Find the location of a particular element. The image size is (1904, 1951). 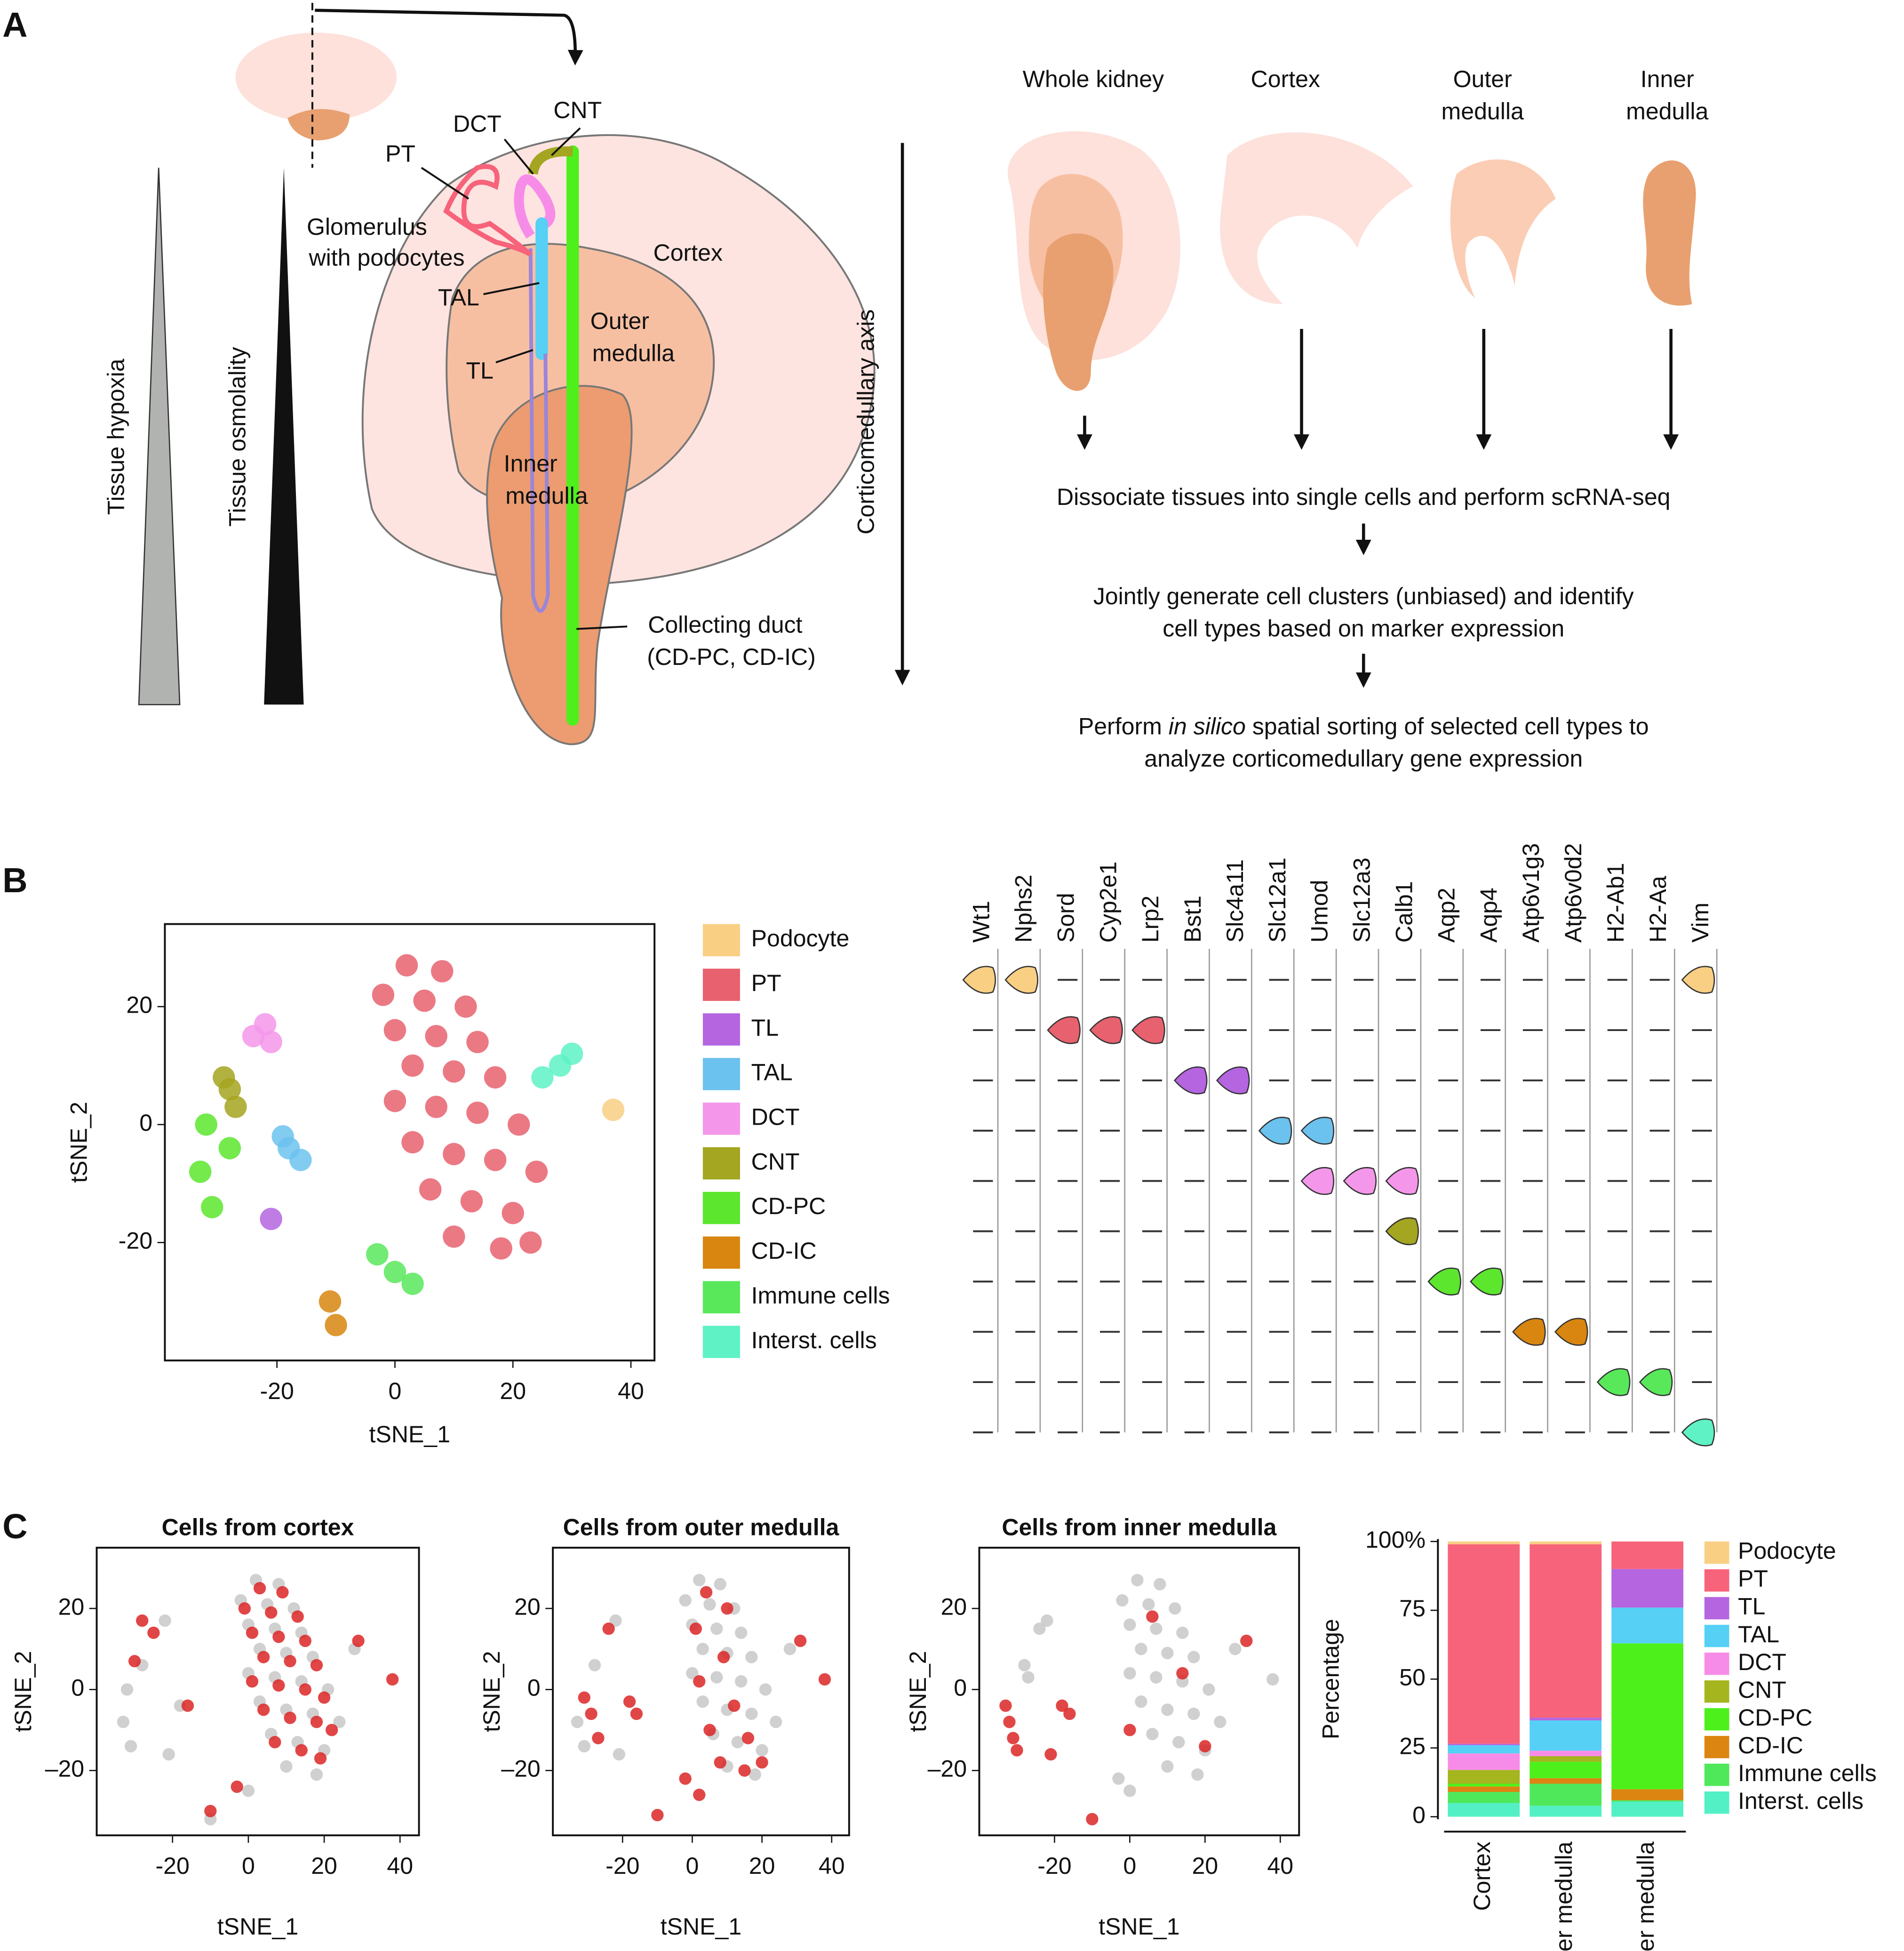

x-tick-label: Cortex is located at coordinates (1482, 1876).